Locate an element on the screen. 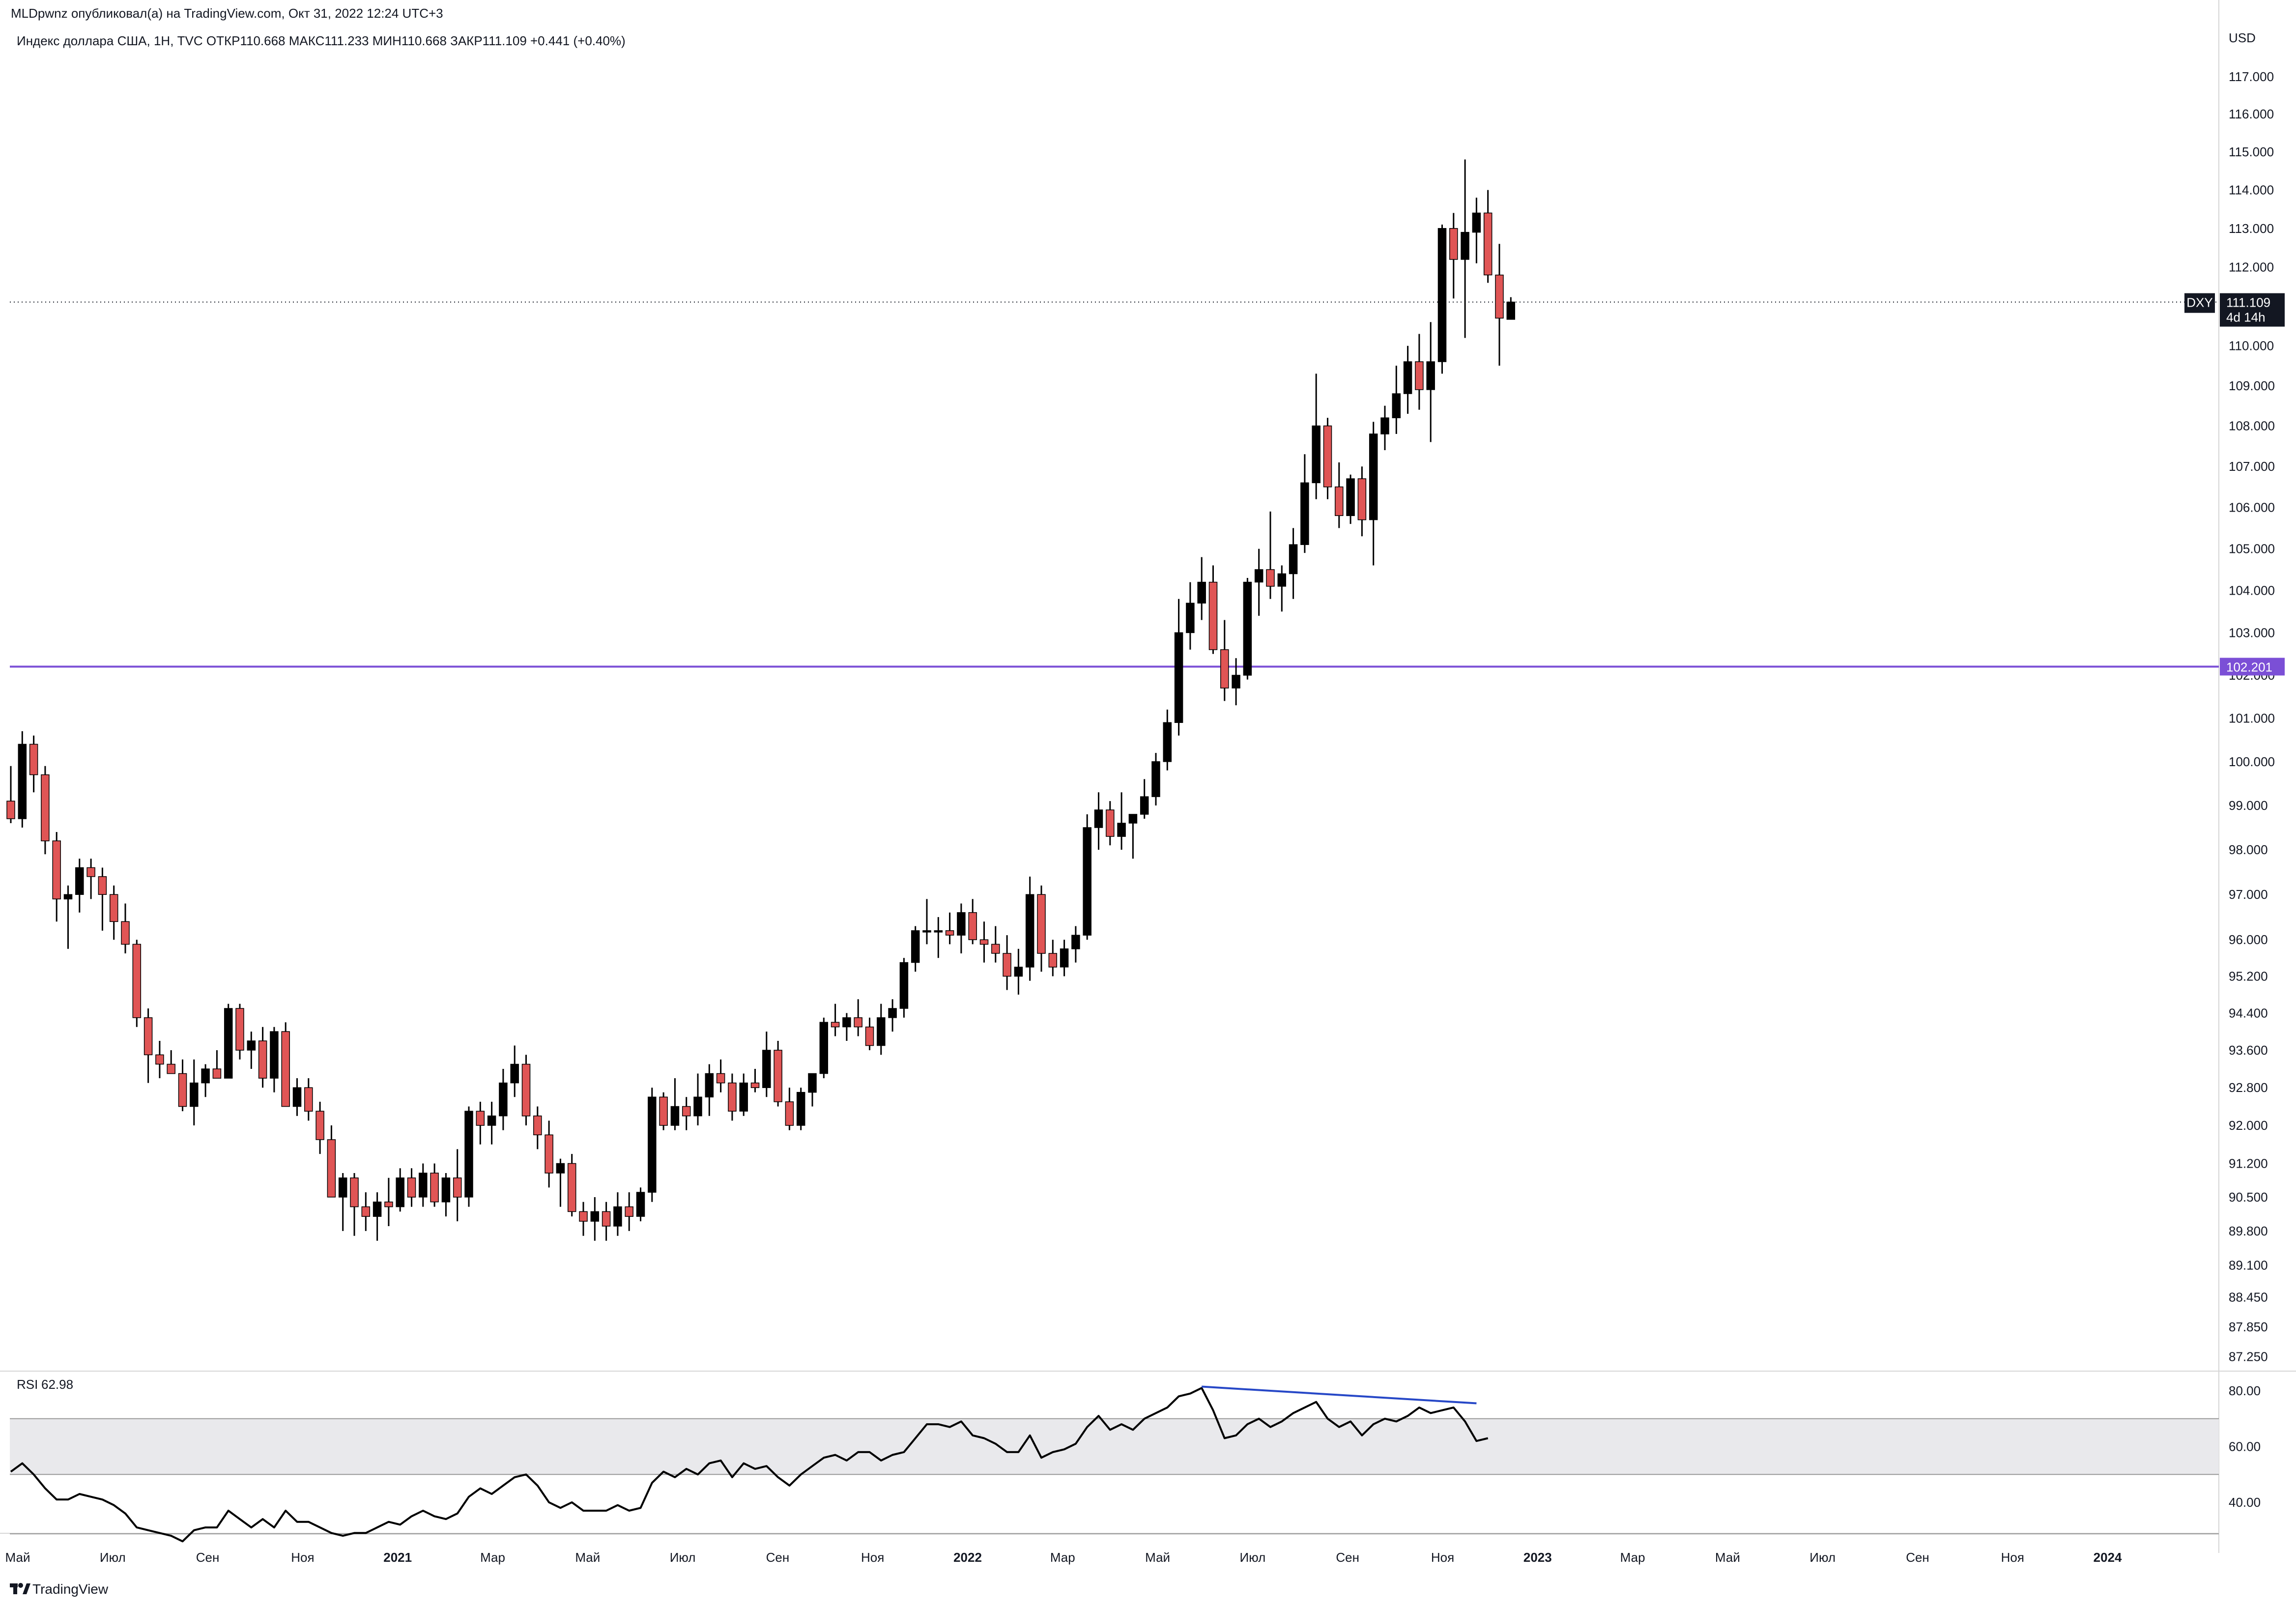 The height and width of the screenshot is (1607, 2296). price-tick-label: 89.800 is located at coordinates (2249, 1231).